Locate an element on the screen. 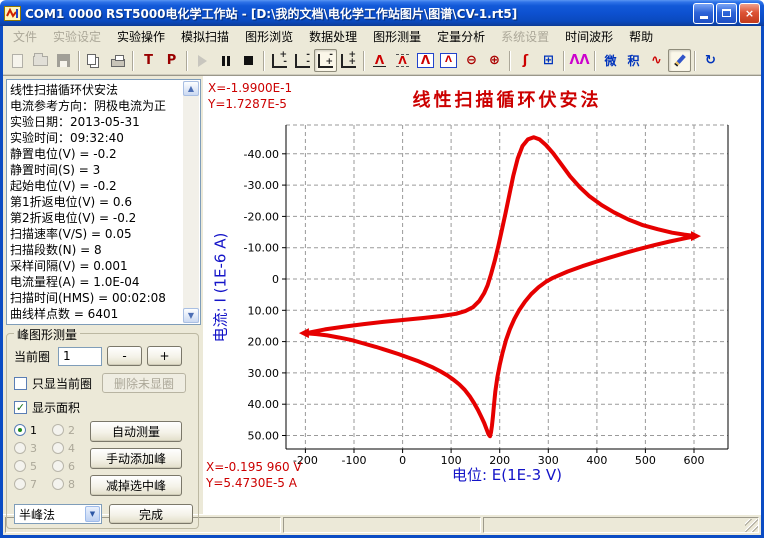  svg-text: 30.00 is located at coordinates (264, 373).